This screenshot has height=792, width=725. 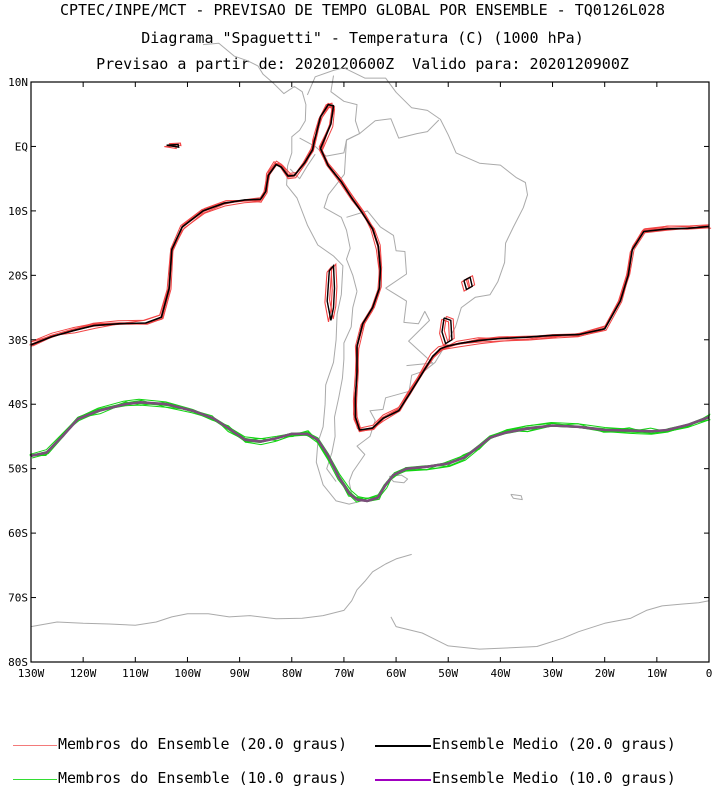 I want to click on colombia-venezuela-boundary, so click(x=330, y=116).